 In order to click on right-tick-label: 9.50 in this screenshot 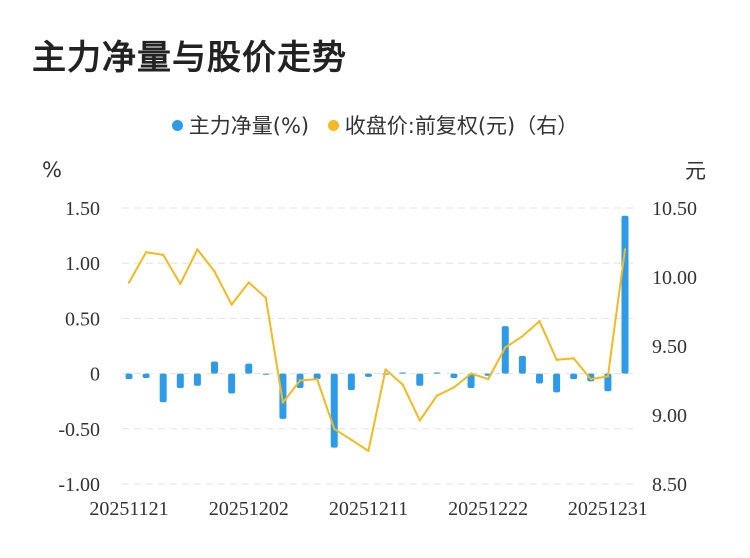, I will do `click(669, 347)`.